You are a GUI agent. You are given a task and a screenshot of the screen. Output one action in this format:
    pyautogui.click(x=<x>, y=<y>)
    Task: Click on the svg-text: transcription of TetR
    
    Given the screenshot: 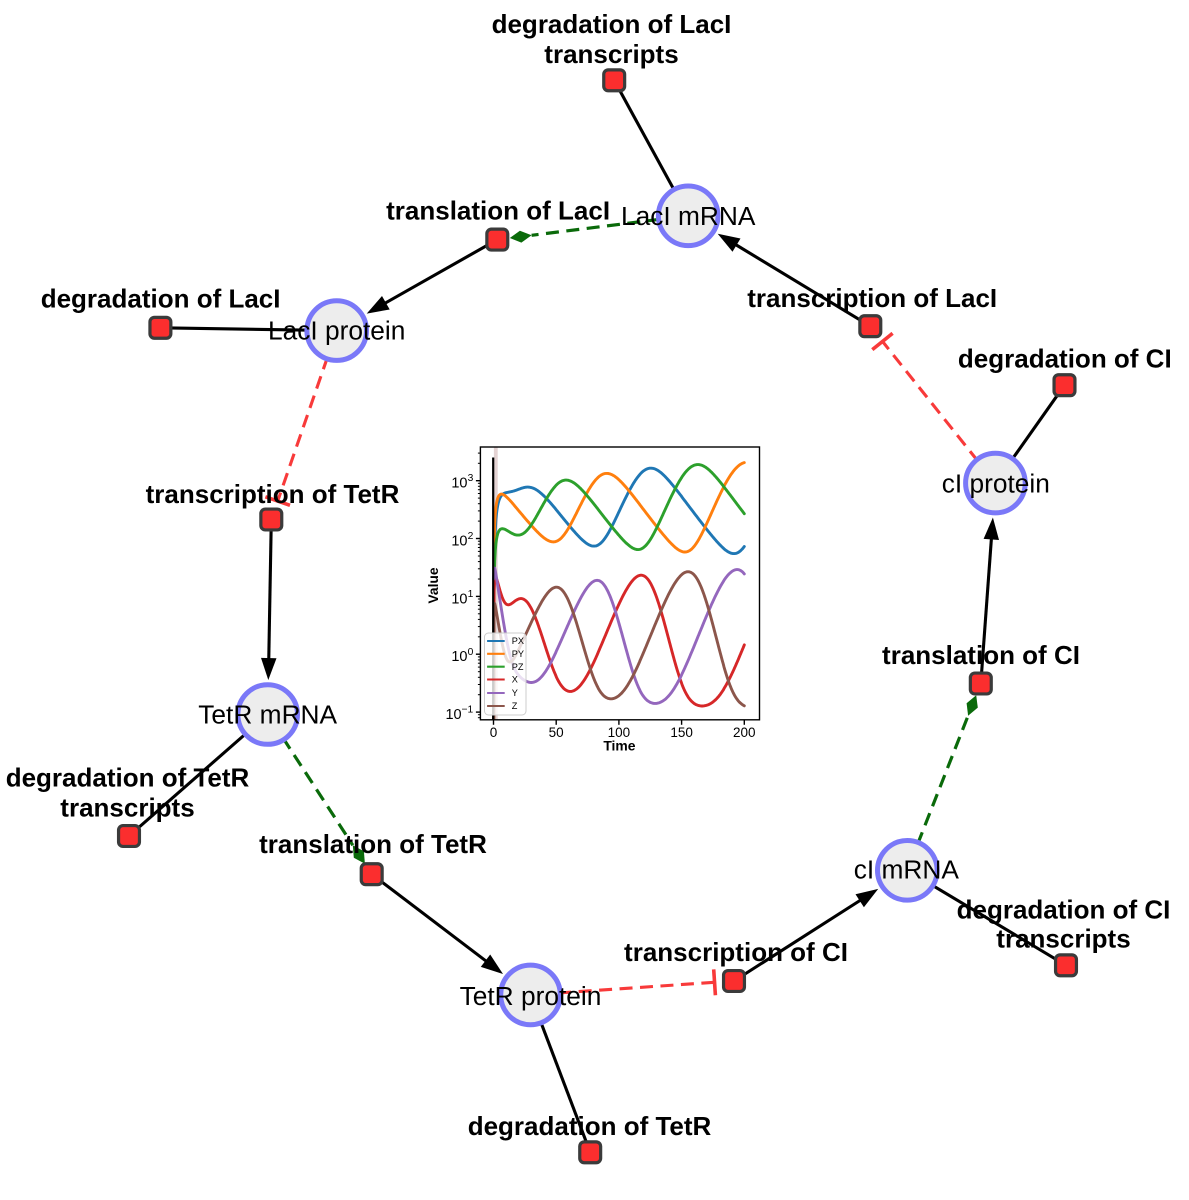 What is the action you would take?
    pyautogui.click(x=273, y=494)
    